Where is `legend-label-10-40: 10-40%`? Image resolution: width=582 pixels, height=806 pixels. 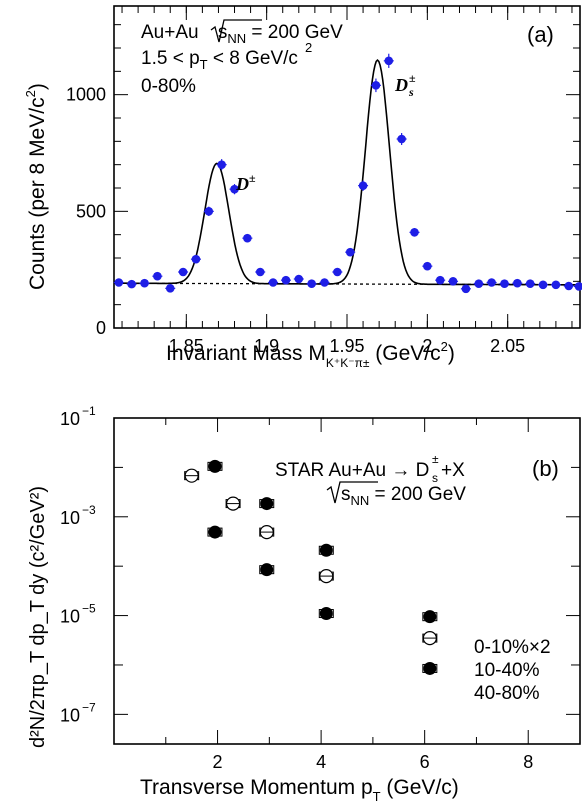
legend-label-10-40: 10-40% is located at coordinates (507, 670).